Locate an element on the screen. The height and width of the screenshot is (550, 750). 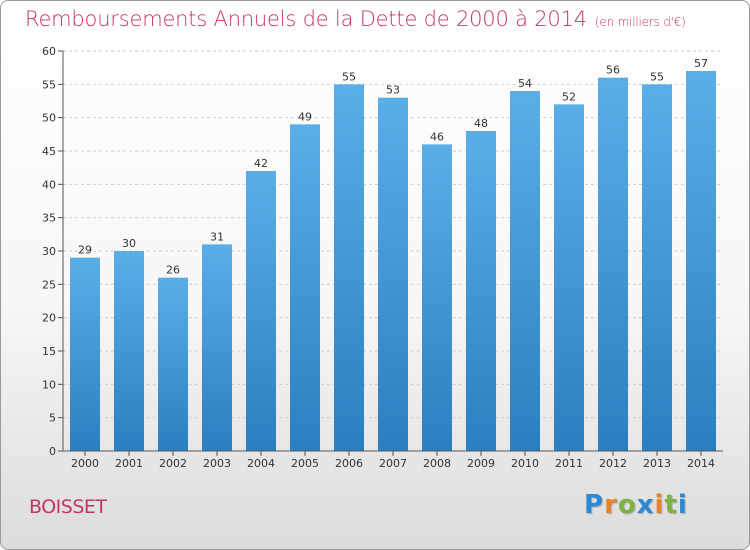
x-tick-label-2003: 2003 is located at coordinates (217, 463).